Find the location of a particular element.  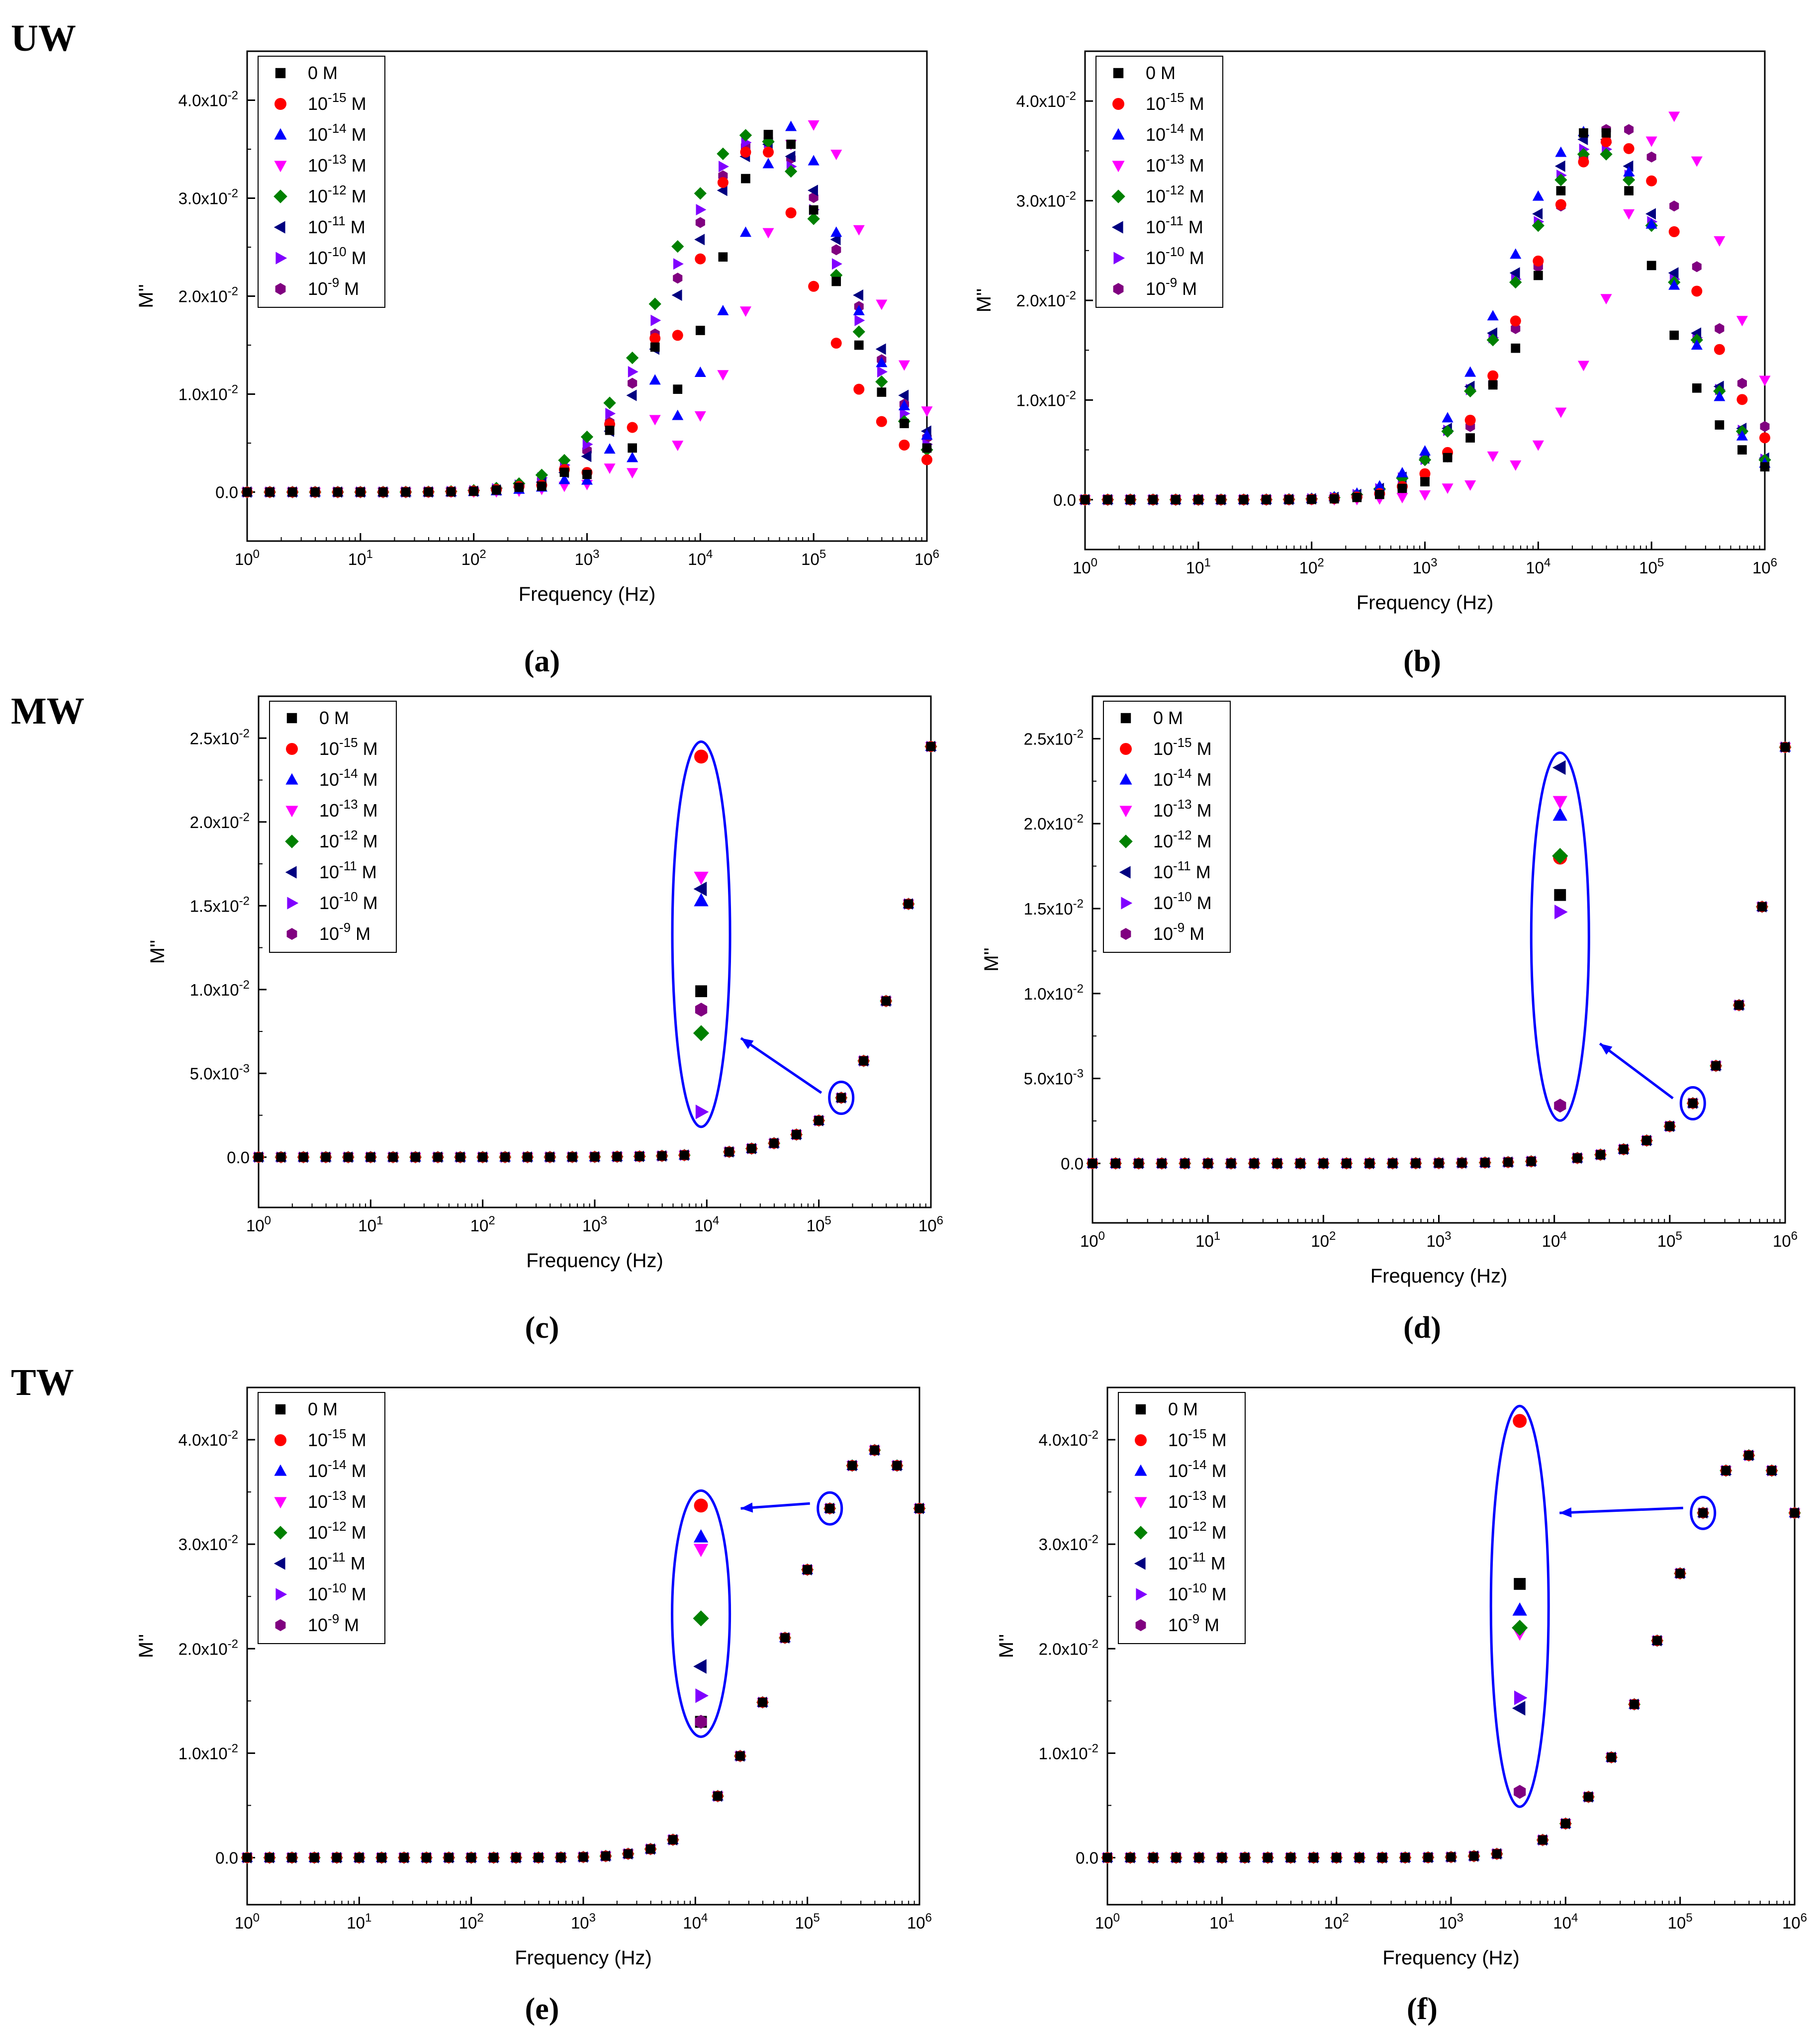

highlight-circle is located at coordinates (1703, 1512).